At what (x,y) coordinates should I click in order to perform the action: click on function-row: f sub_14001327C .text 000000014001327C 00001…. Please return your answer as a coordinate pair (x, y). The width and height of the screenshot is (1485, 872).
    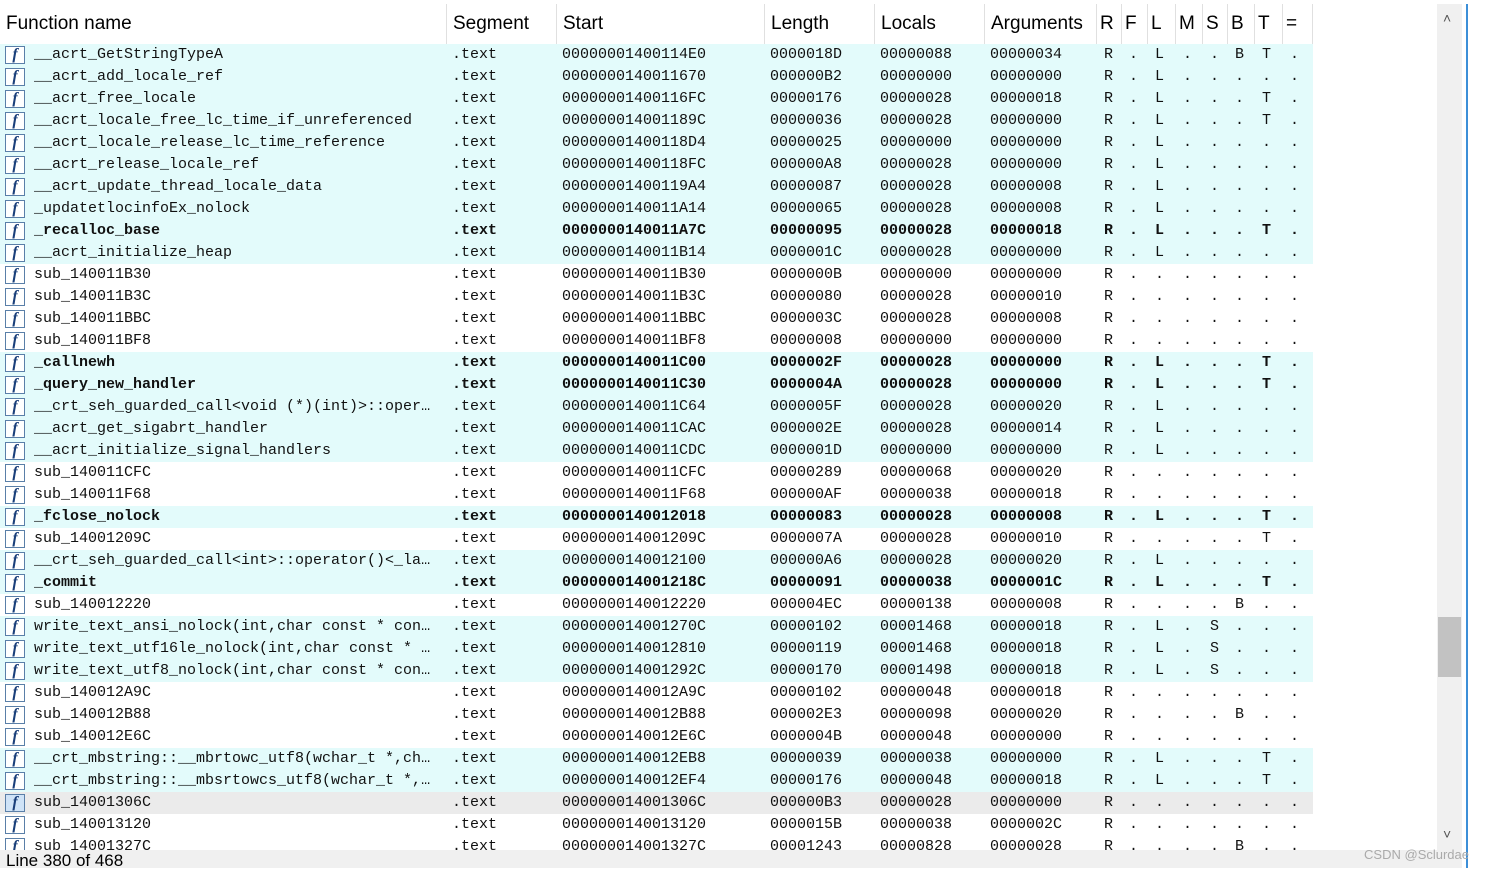
    Looking at the image, I should click on (656, 843).